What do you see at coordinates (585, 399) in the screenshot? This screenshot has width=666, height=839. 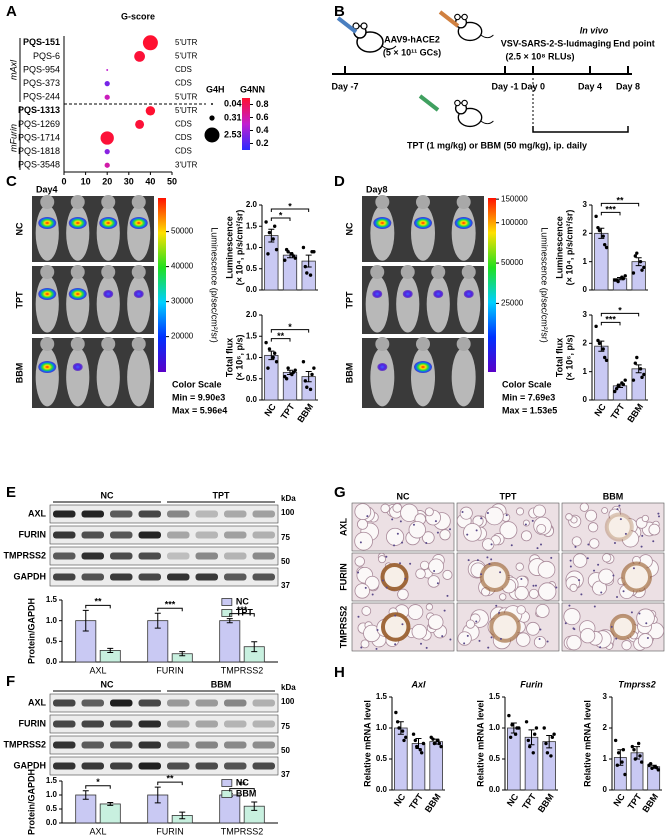 I see `y-tick-label: 0` at bounding box center [585, 399].